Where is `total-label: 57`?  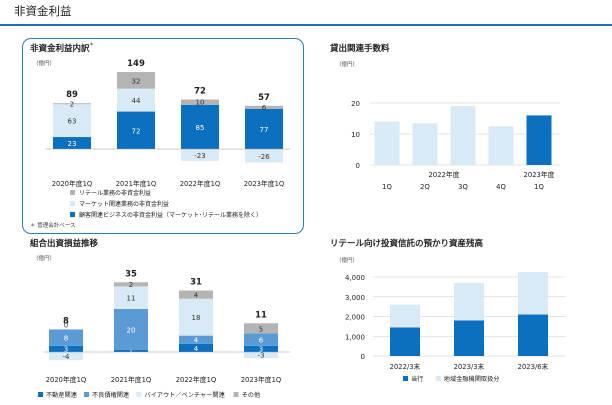 total-label: 57 is located at coordinates (264, 98).